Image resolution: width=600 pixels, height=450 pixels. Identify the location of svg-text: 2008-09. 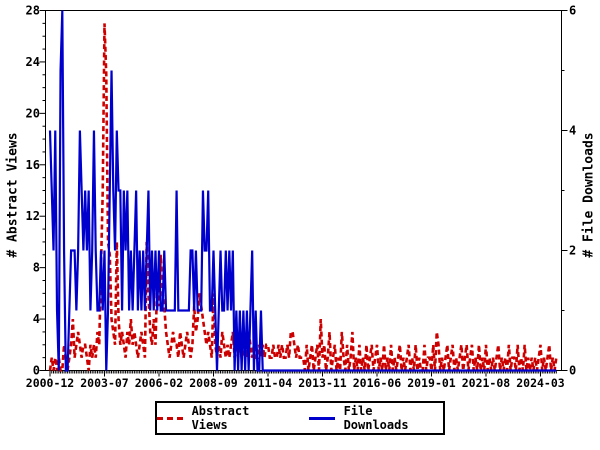
(213, 383).